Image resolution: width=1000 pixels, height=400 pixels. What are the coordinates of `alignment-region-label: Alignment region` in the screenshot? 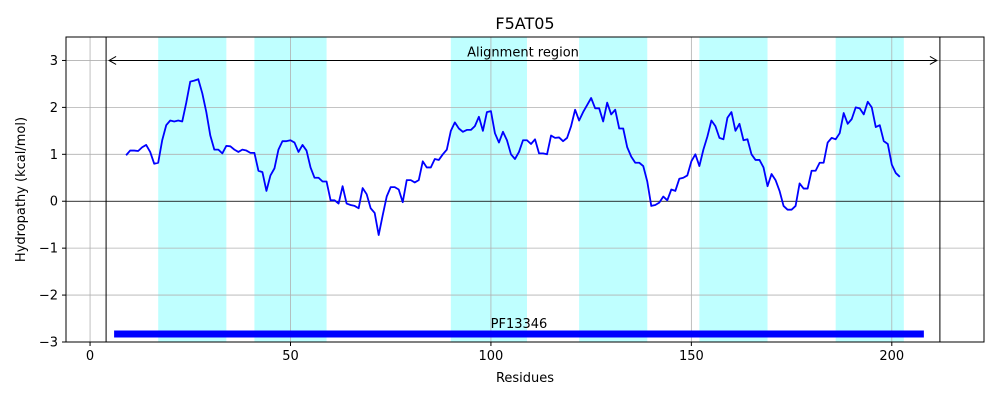 It's located at (523, 52).